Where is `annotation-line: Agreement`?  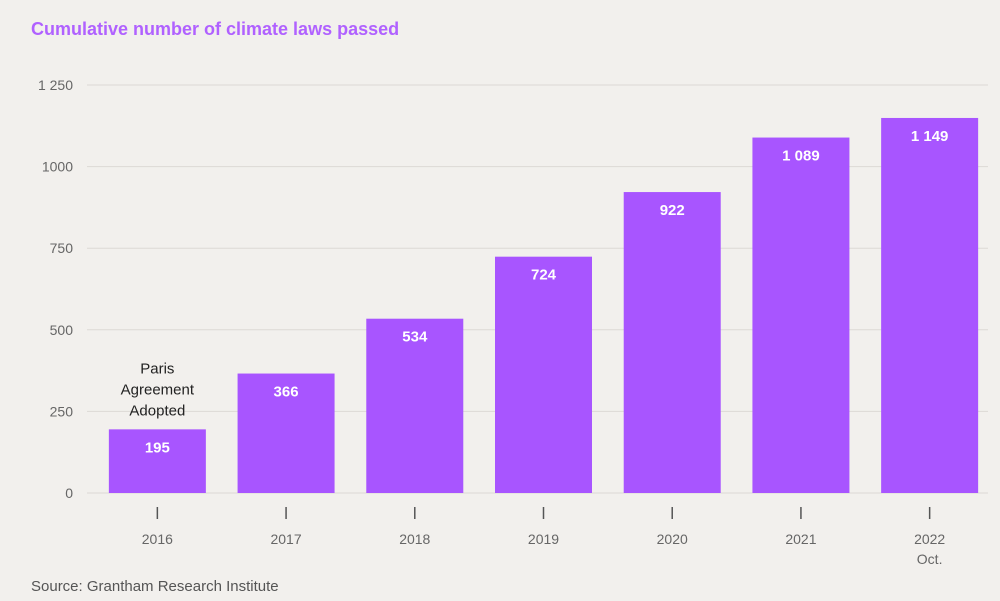 annotation-line: Agreement is located at coordinates (158, 389).